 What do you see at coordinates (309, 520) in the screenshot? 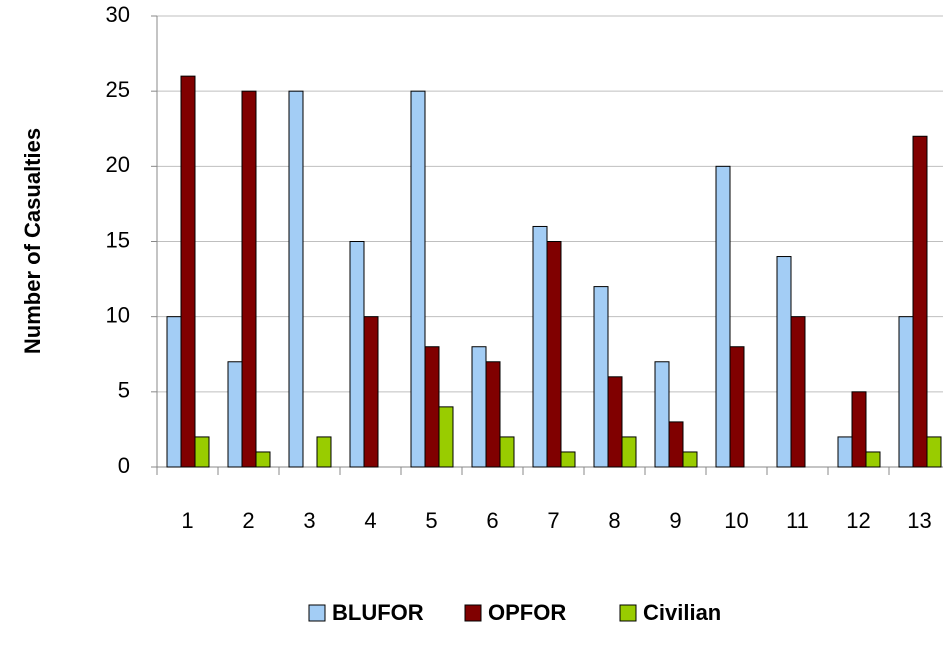
I see `x-tick-label: 3` at bounding box center [309, 520].